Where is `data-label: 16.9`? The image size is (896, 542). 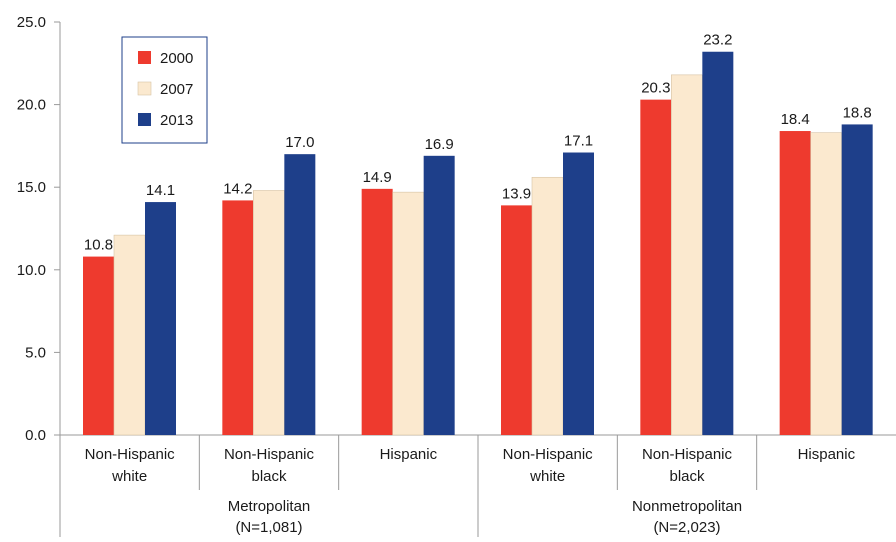 data-label: 16.9 is located at coordinates (439, 144).